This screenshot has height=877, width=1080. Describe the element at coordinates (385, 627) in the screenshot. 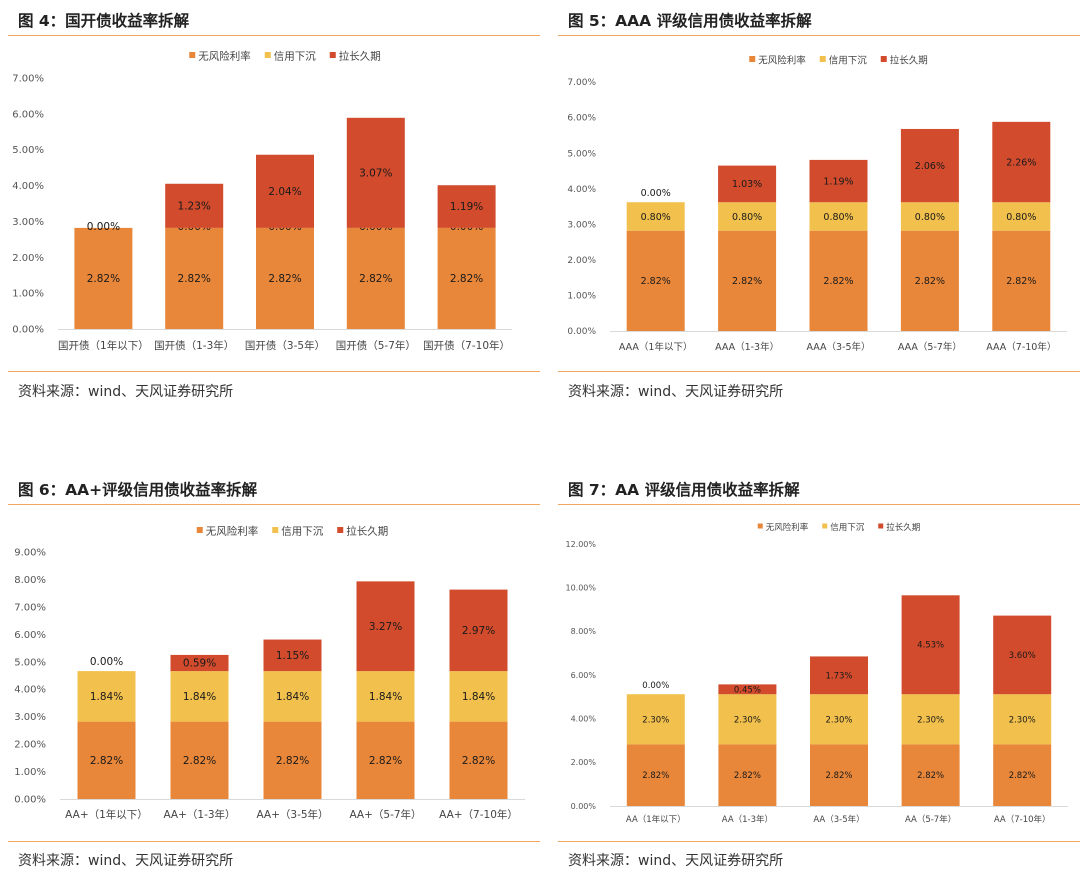

I see `data-label: 3.27%` at that location.